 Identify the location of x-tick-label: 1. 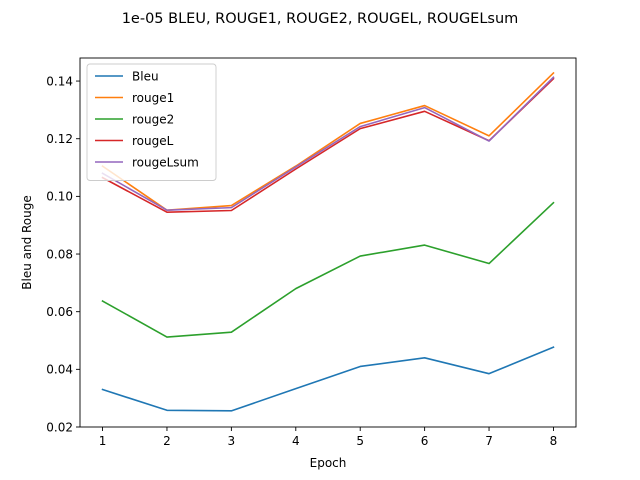
(103, 441).